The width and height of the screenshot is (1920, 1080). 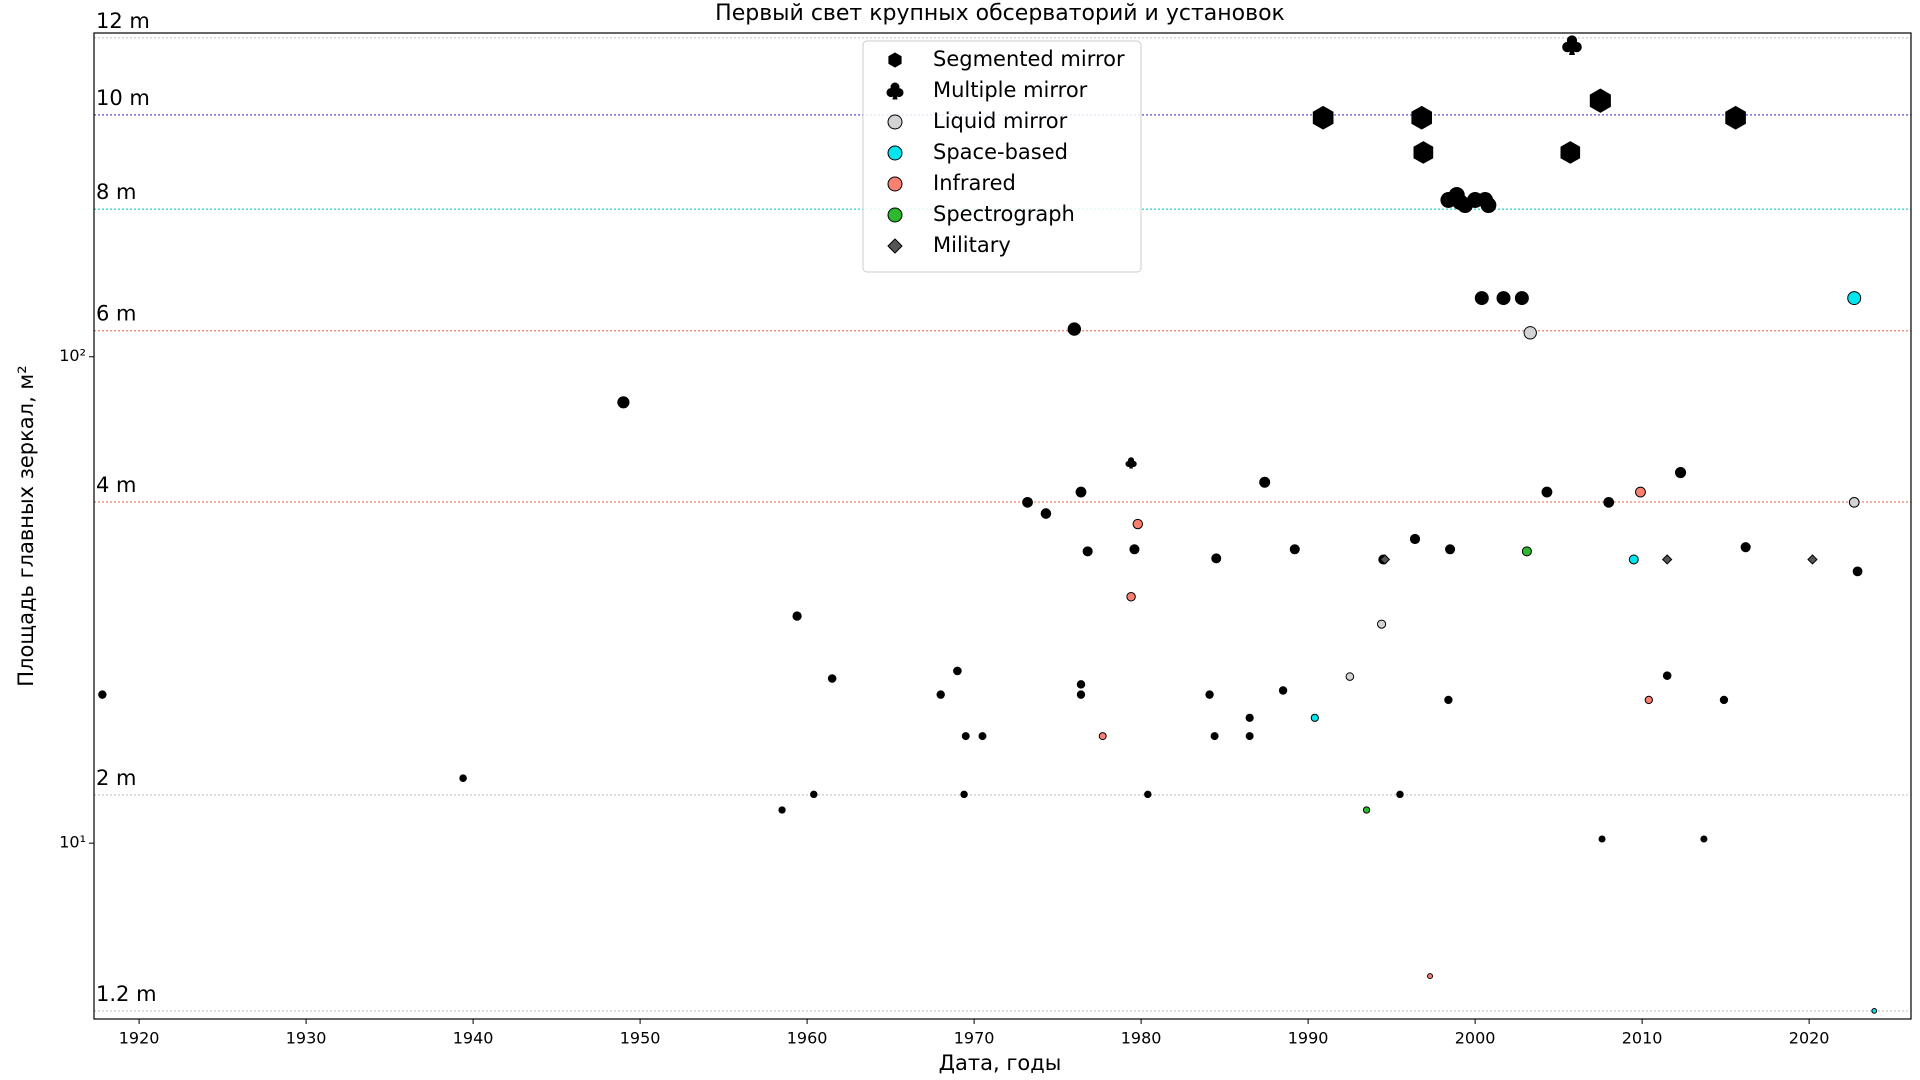 I want to click on x-tick-label: 1920, so click(x=139, y=1038).